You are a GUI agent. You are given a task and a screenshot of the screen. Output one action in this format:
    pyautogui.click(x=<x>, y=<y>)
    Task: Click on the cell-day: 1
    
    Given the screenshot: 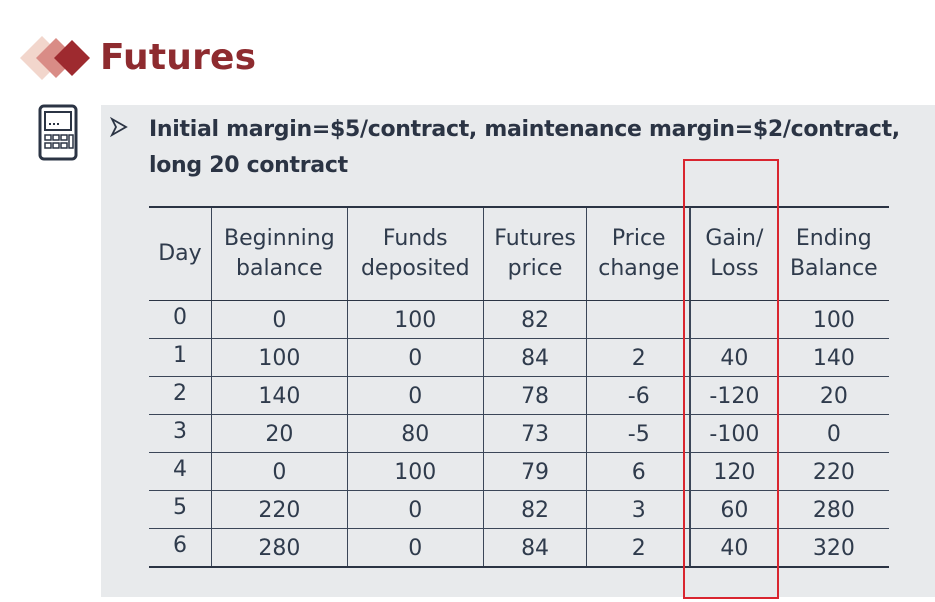 What is the action you would take?
    pyautogui.click(x=180, y=357)
    